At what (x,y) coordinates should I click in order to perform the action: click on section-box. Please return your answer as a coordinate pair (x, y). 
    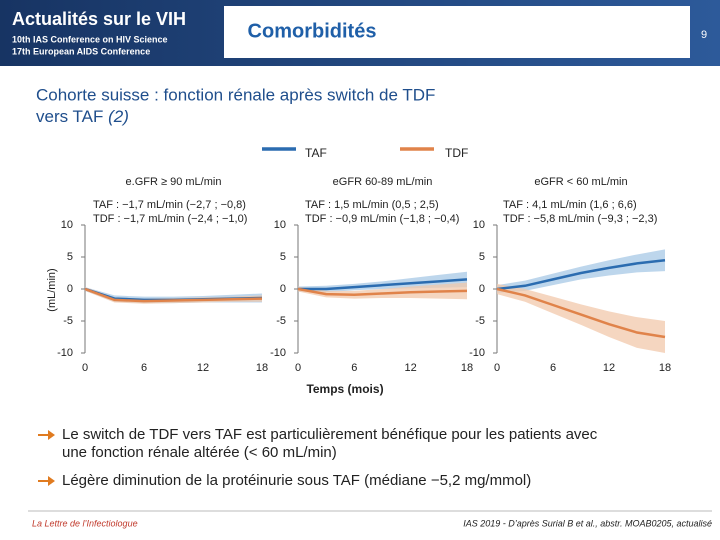
    Looking at the image, I should click on (457, 32).